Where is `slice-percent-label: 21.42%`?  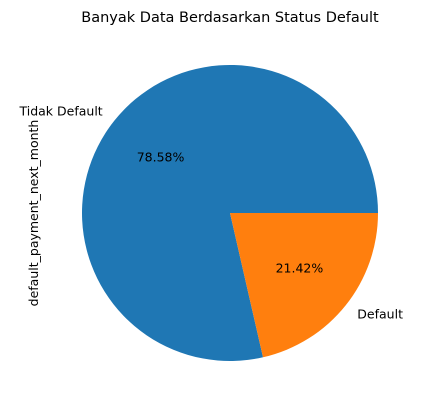 slice-percent-label: 21.42% is located at coordinates (300, 267).